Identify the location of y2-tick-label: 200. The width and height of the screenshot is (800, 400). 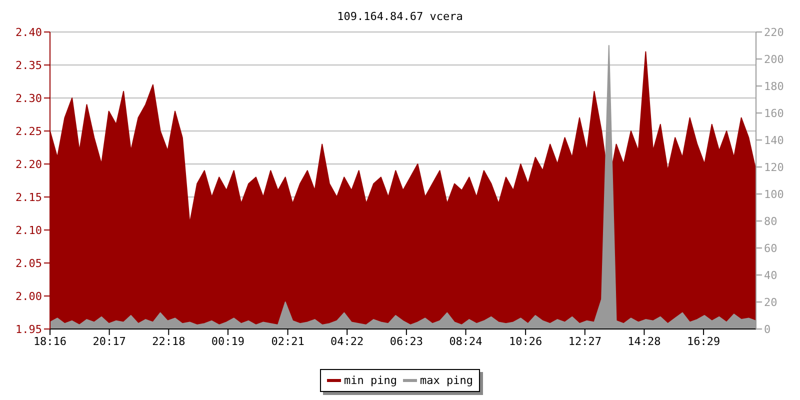
(774, 59).